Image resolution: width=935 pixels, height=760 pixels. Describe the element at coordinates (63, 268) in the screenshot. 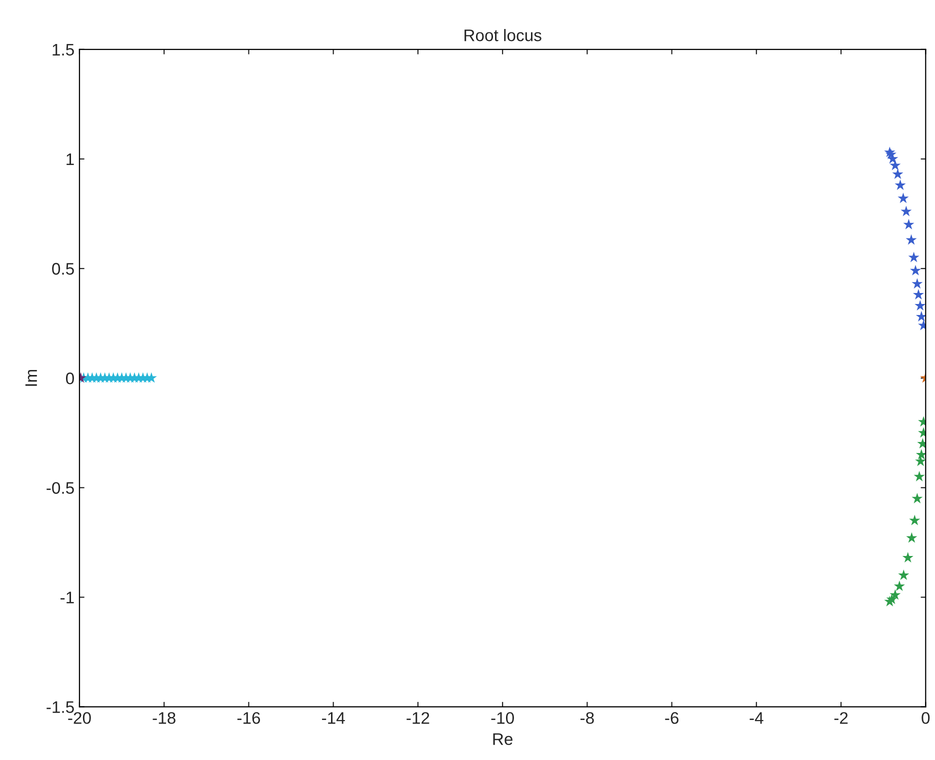

I see `y-tick-label: 0.5` at that location.